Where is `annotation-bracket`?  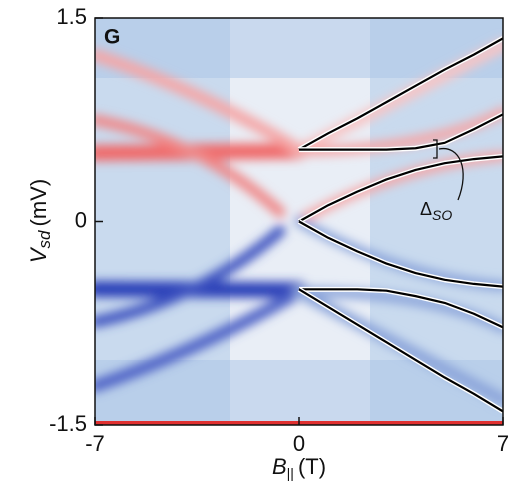
annotation-bracket is located at coordinates (448, 170).